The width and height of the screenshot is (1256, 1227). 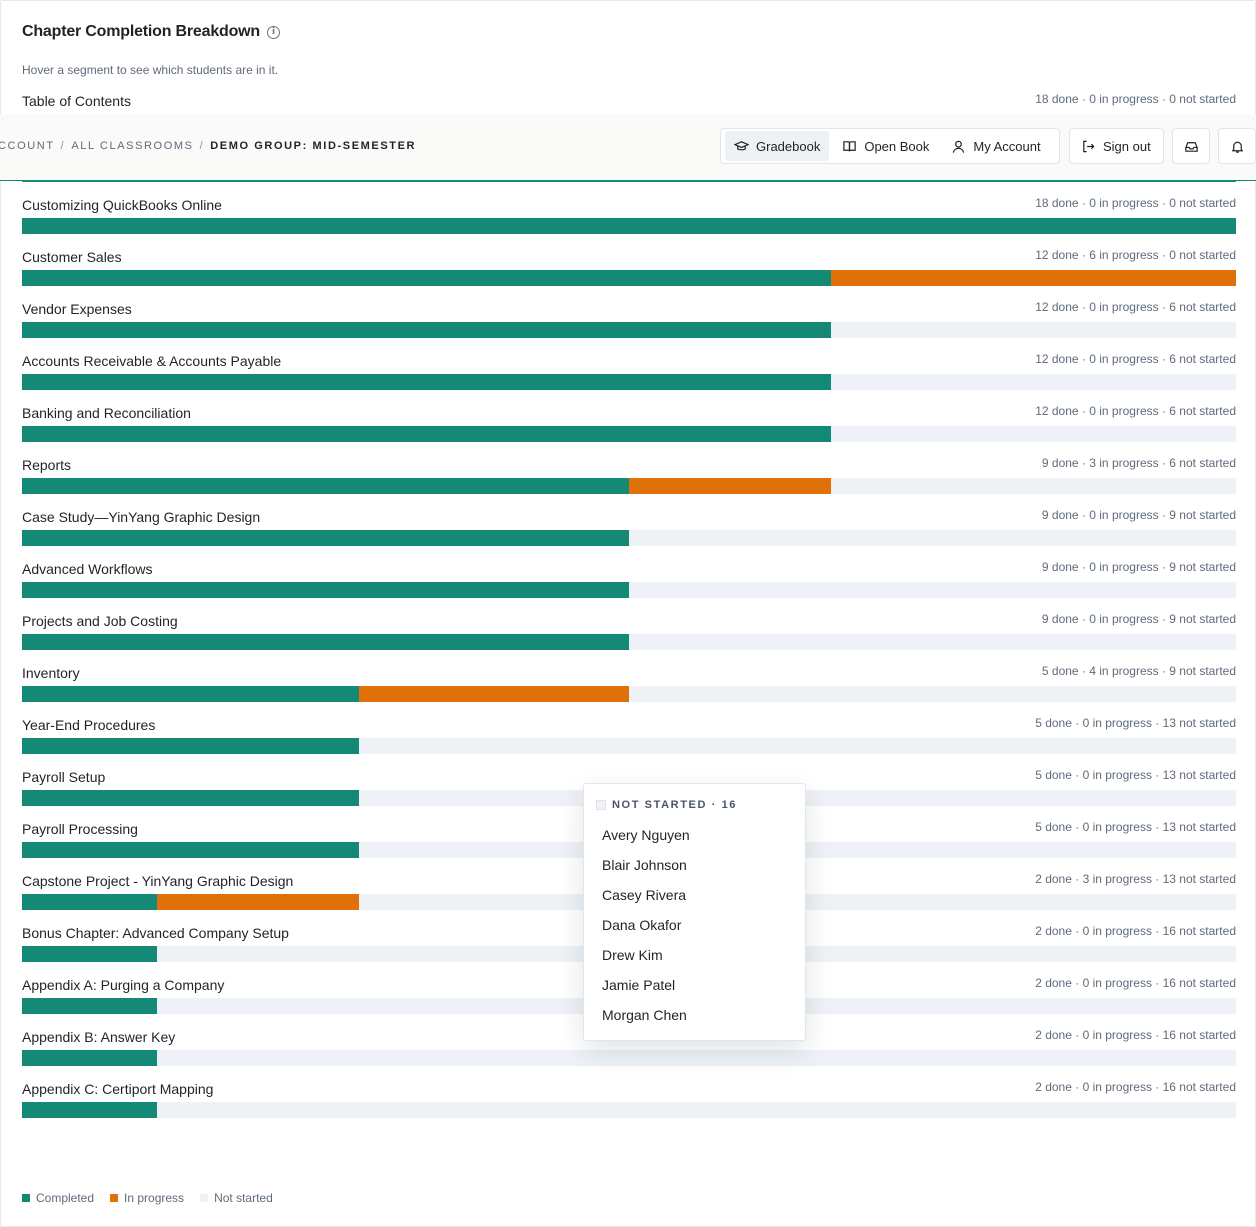 What do you see at coordinates (77, 309) in the screenshot?
I see `chapter-label: Vendor Expenses` at bounding box center [77, 309].